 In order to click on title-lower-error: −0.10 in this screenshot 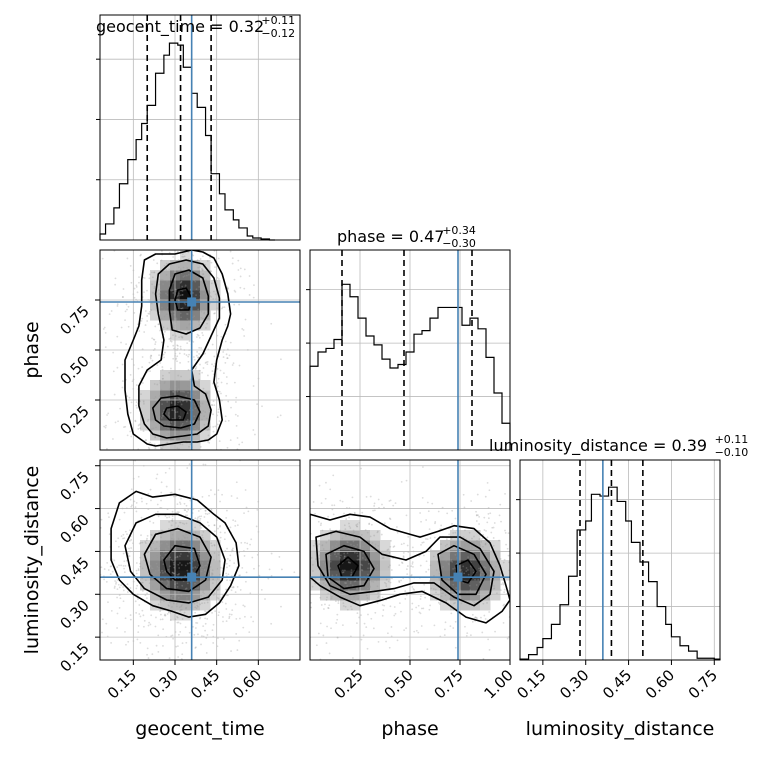, I will do `click(732, 452)`.